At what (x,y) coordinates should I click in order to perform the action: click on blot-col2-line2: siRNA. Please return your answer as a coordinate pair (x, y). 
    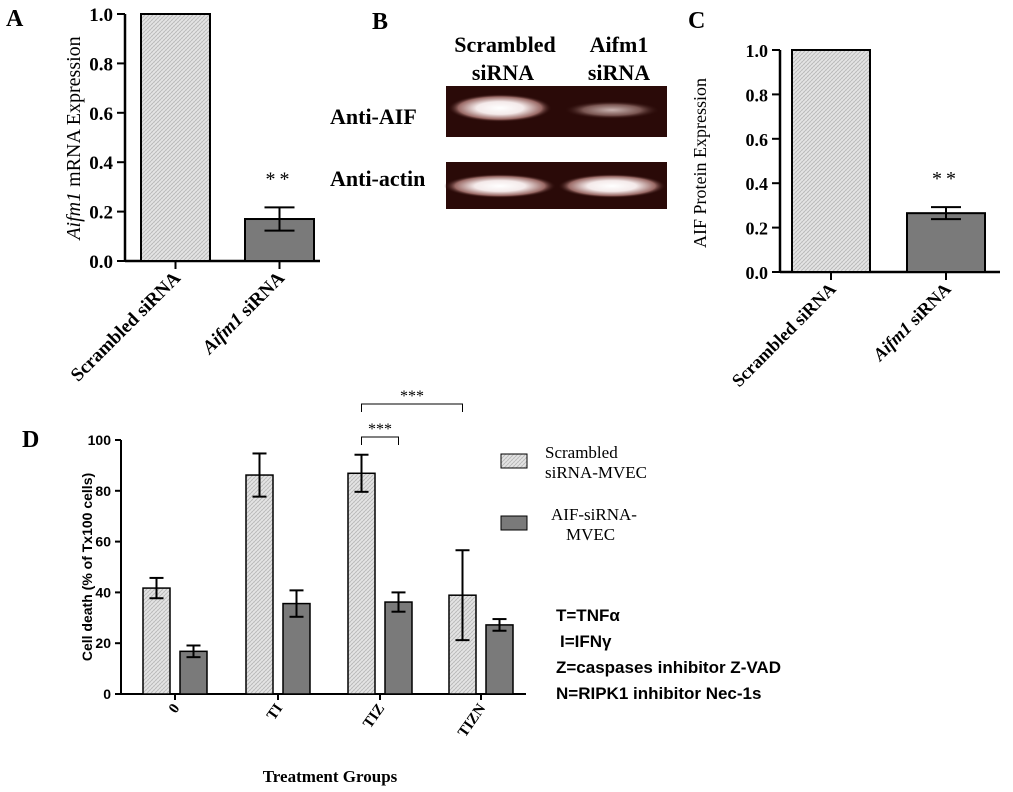
    Looking at the image, I should click on (619, 72).